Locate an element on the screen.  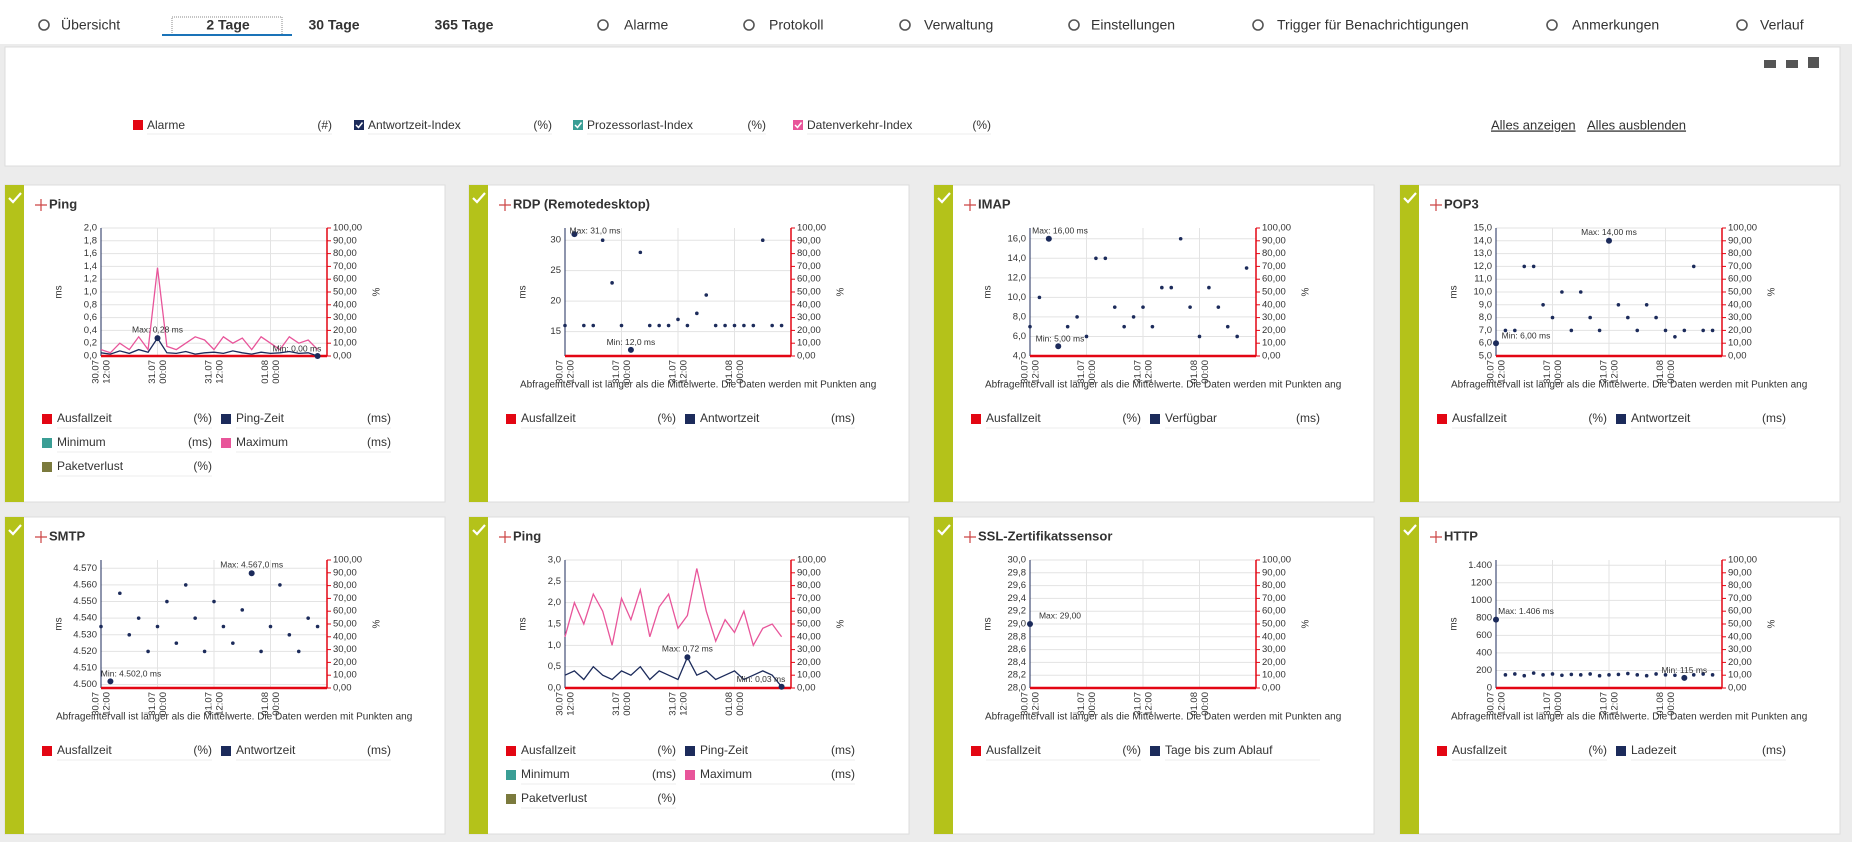
min-annotation: Min: 5,00 ms is located at coordinates (1060, 338).